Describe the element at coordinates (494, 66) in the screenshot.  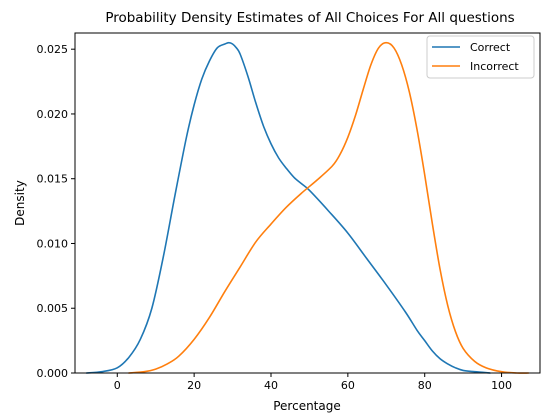
I see `legend-label-incorrect: Incorrect` at that location.